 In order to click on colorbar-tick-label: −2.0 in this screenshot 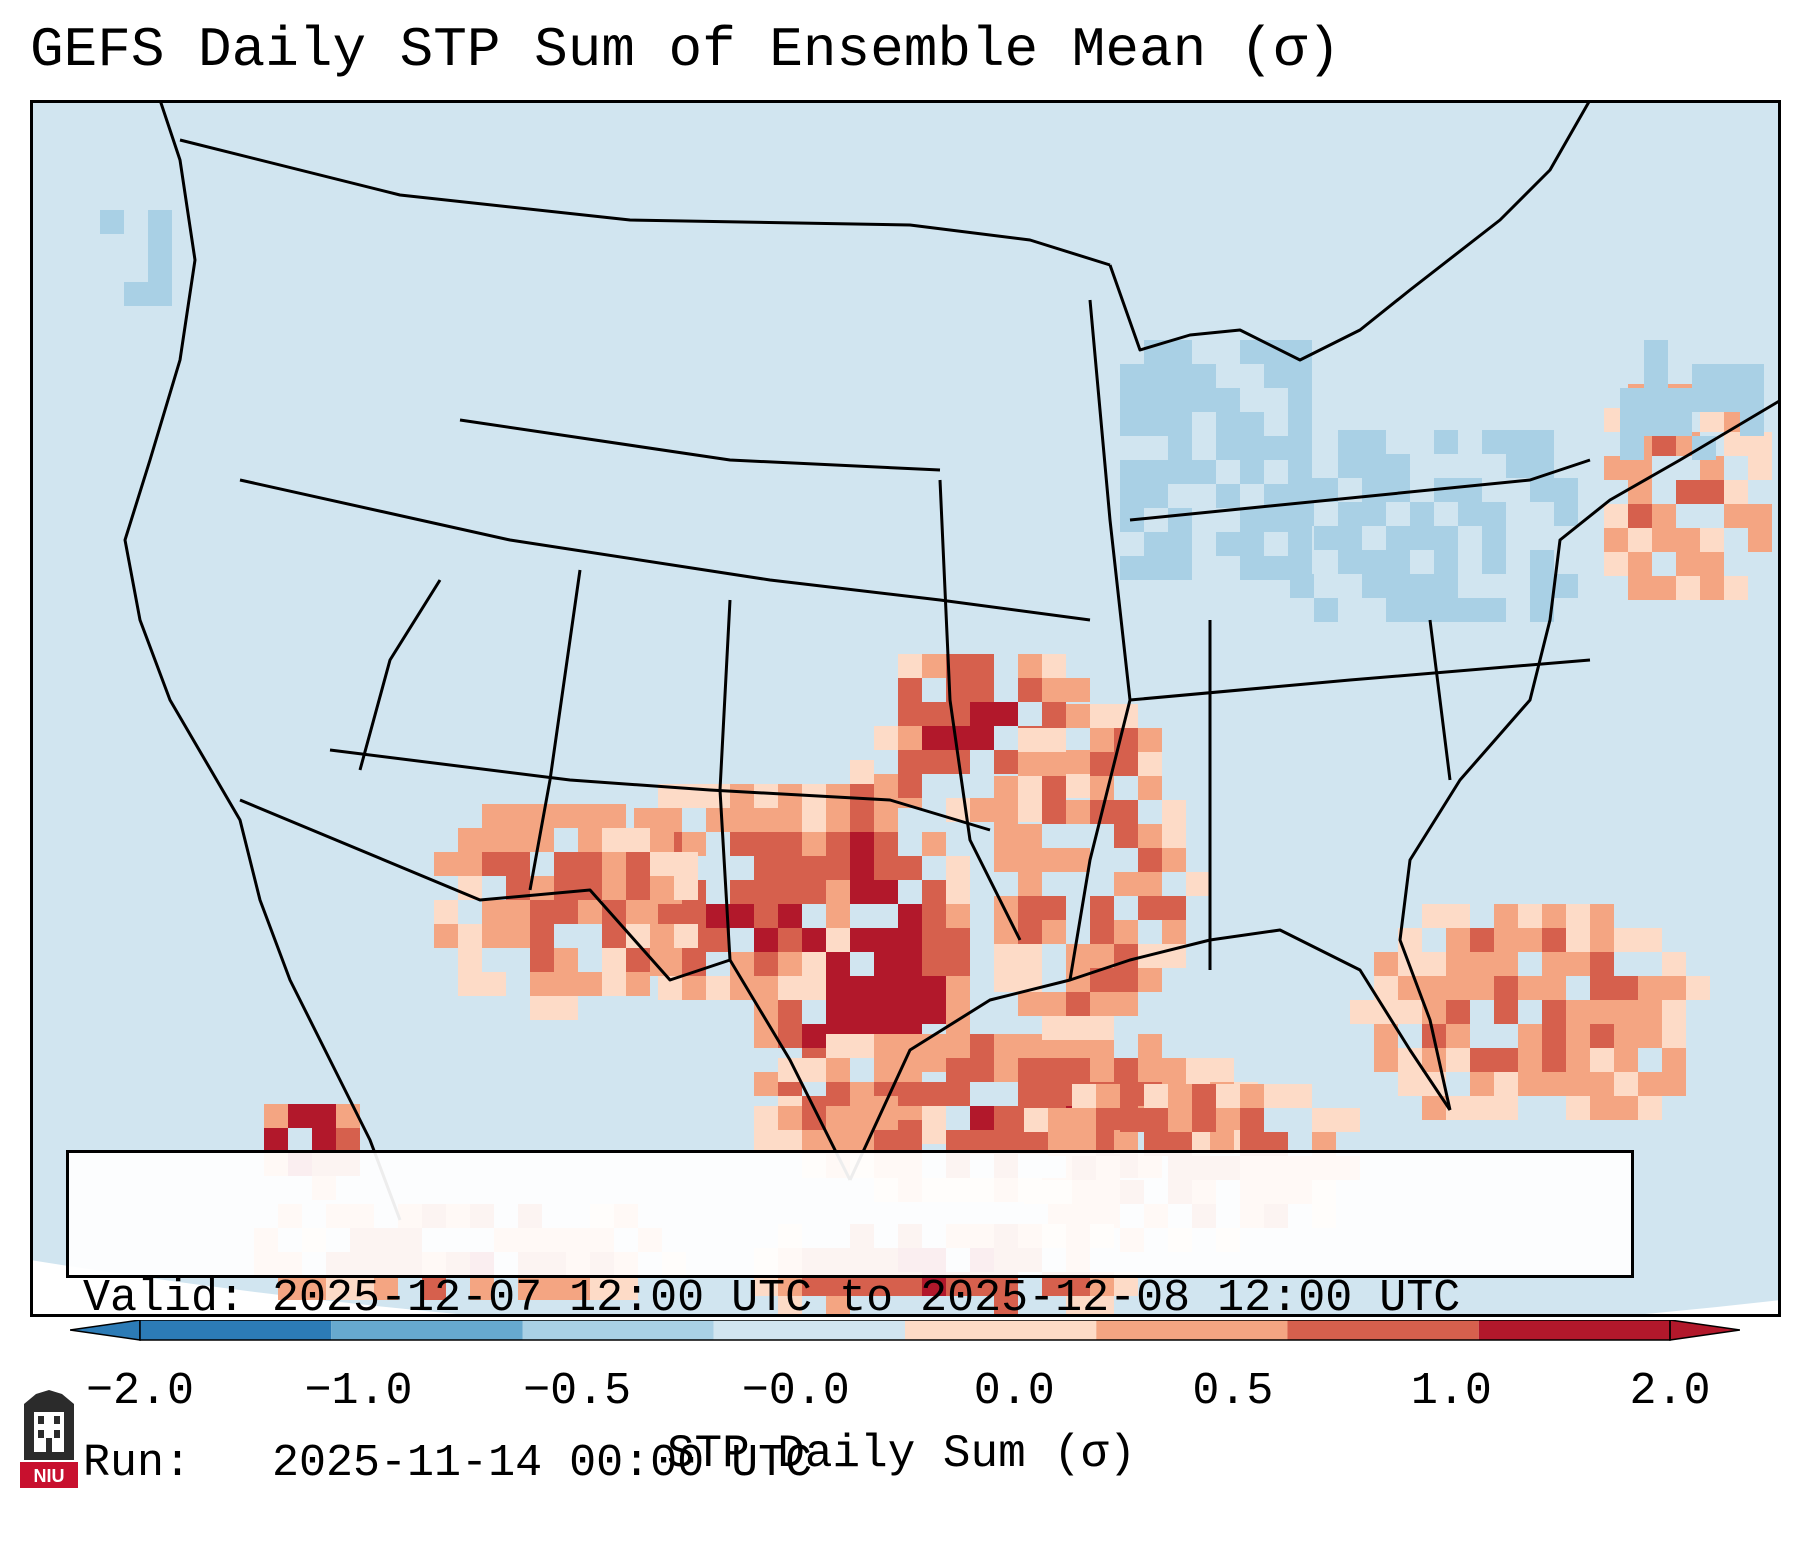, I will do `click(140, 1391)`.